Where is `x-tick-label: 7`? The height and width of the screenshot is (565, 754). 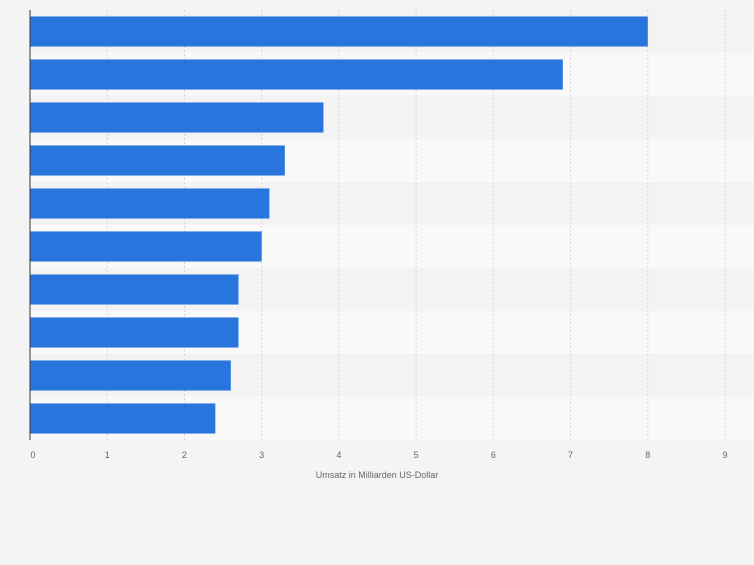 x-tick-label: 7 is located at coordinates (570, 455).